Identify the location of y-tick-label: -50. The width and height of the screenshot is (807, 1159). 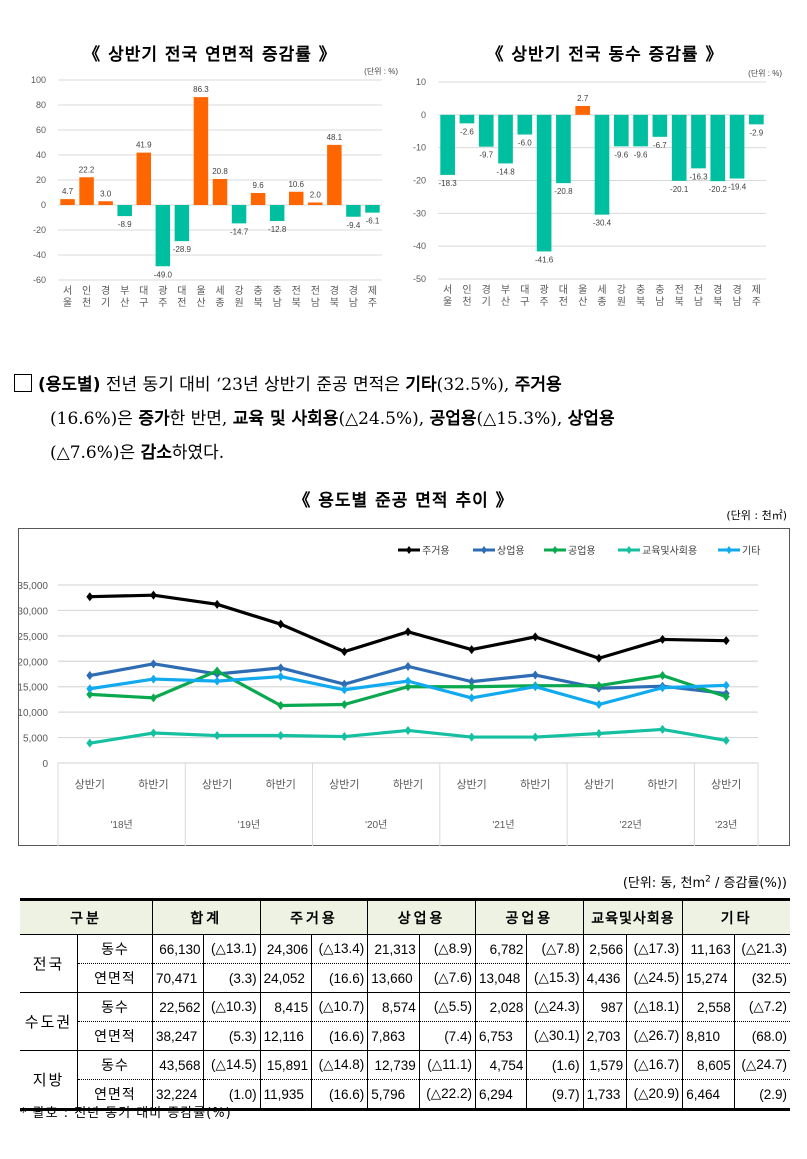
(419, 279).